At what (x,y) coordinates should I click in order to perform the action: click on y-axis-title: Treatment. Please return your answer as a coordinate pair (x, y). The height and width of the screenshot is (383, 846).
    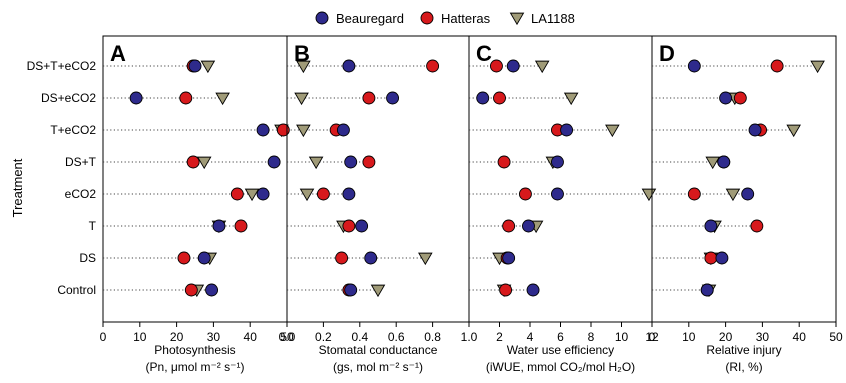
    Looking at the image, I should click on (17, 187).